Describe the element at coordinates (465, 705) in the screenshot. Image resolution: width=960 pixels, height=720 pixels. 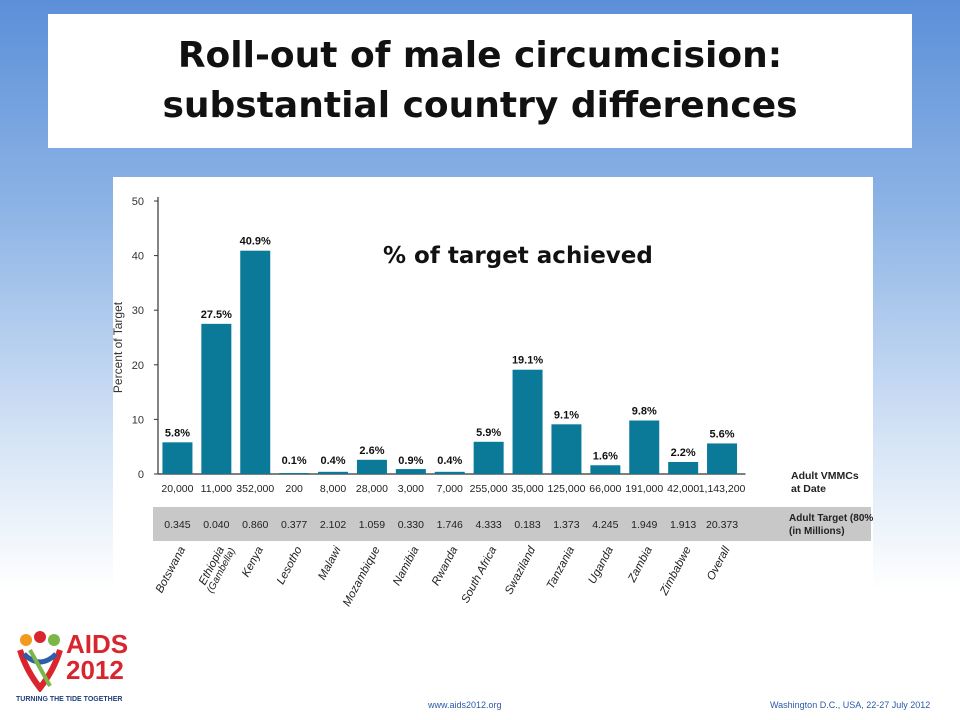
I see `footer-url: www.aids2012.org` at that location.